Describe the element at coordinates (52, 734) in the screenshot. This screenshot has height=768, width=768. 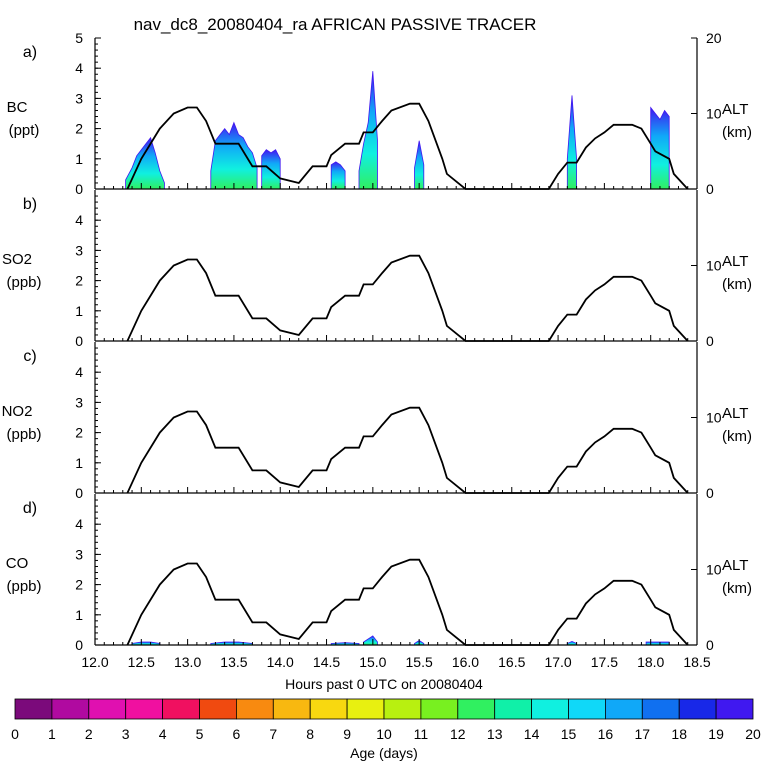
I see `colorbar-tick-label: 1` at that location.